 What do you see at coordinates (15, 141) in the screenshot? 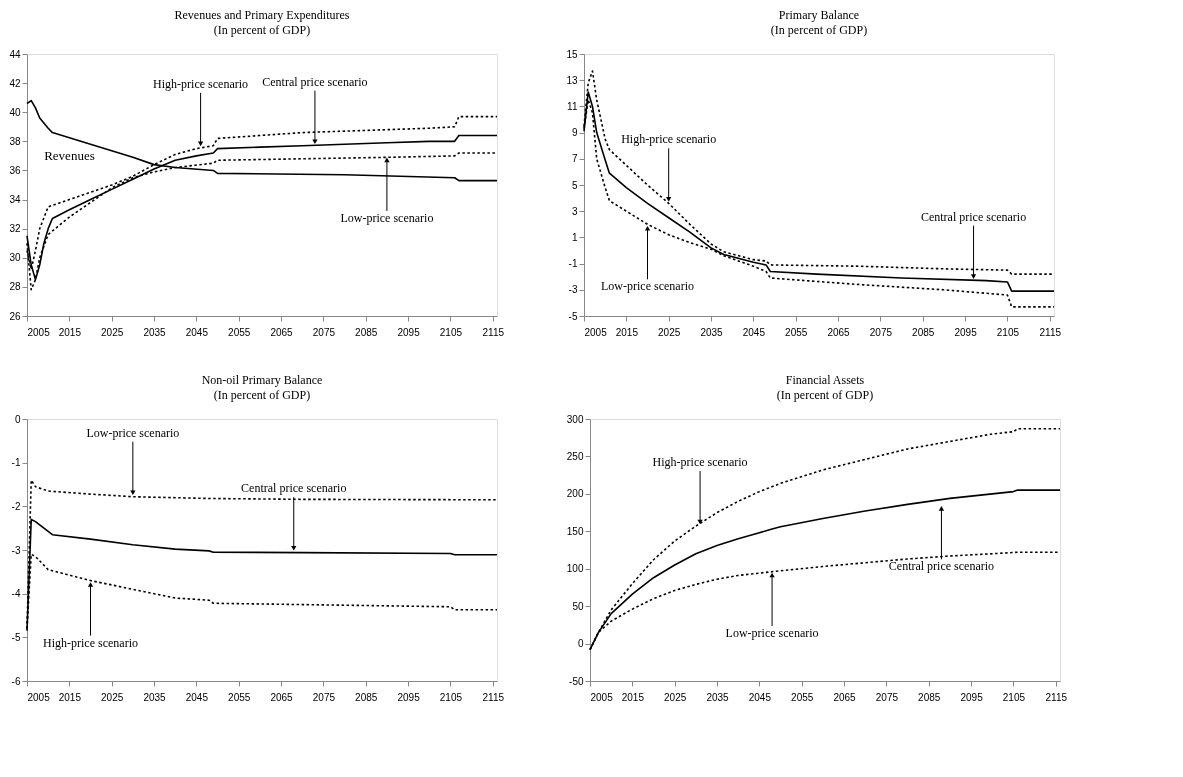
I see `y-tick-label: 38` at bounding box center [15, 141].